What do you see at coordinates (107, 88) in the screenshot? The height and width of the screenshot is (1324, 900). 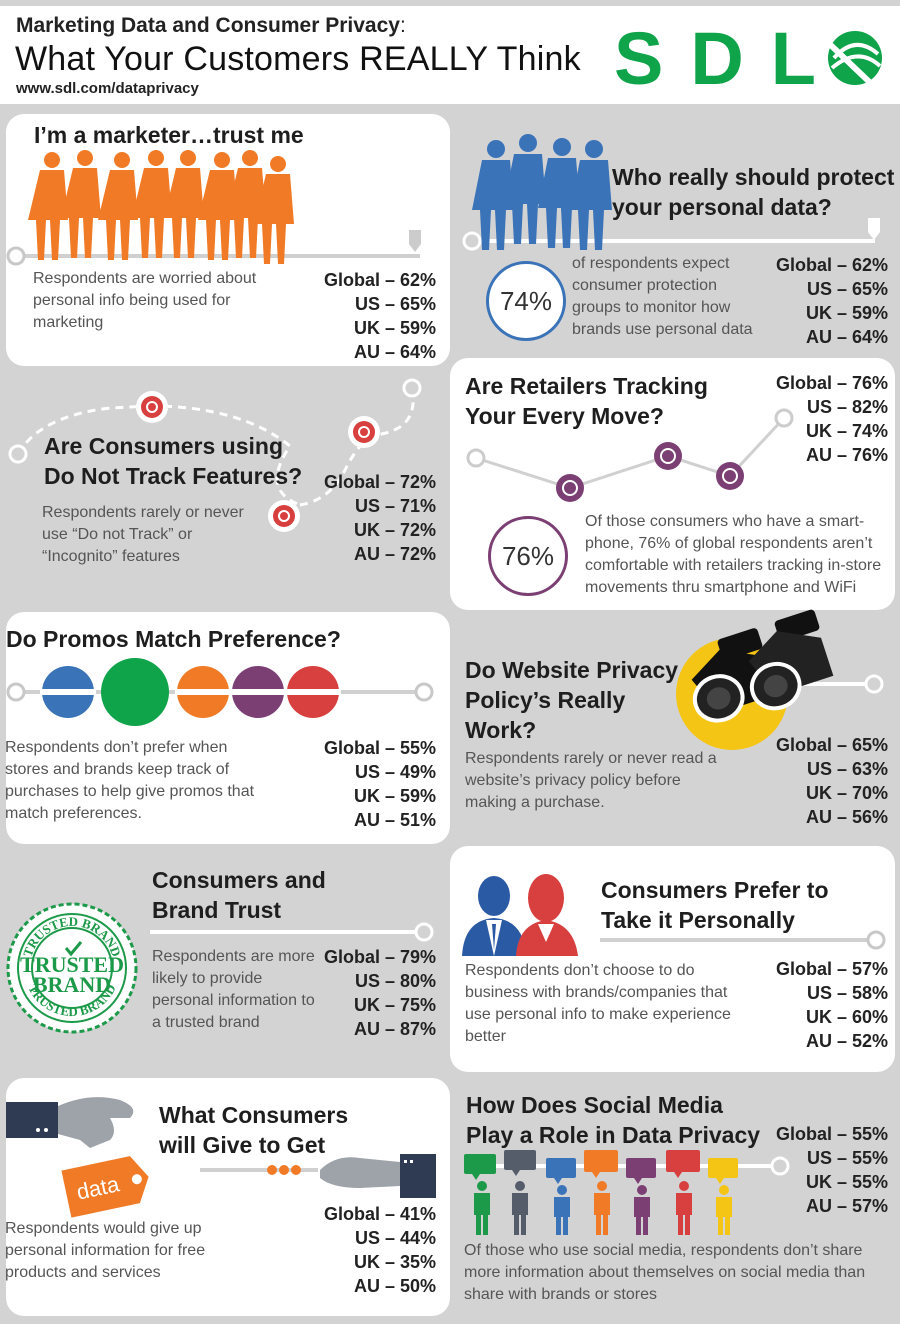 I see `header-url: www.sdl.com/dataprivacy` at bounding box center [107, 88].